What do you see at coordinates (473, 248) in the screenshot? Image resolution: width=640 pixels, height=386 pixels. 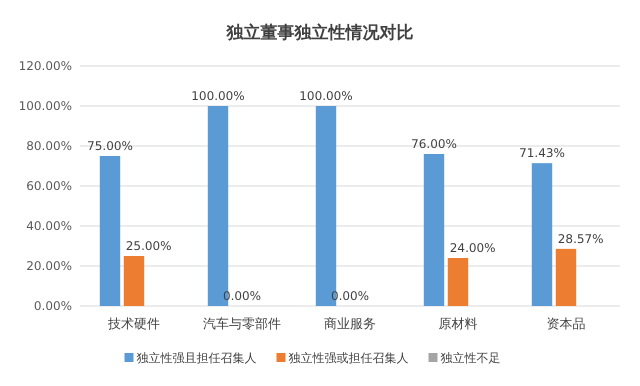 I see `data-label: 24.00%` at bounding box center [473, 248].